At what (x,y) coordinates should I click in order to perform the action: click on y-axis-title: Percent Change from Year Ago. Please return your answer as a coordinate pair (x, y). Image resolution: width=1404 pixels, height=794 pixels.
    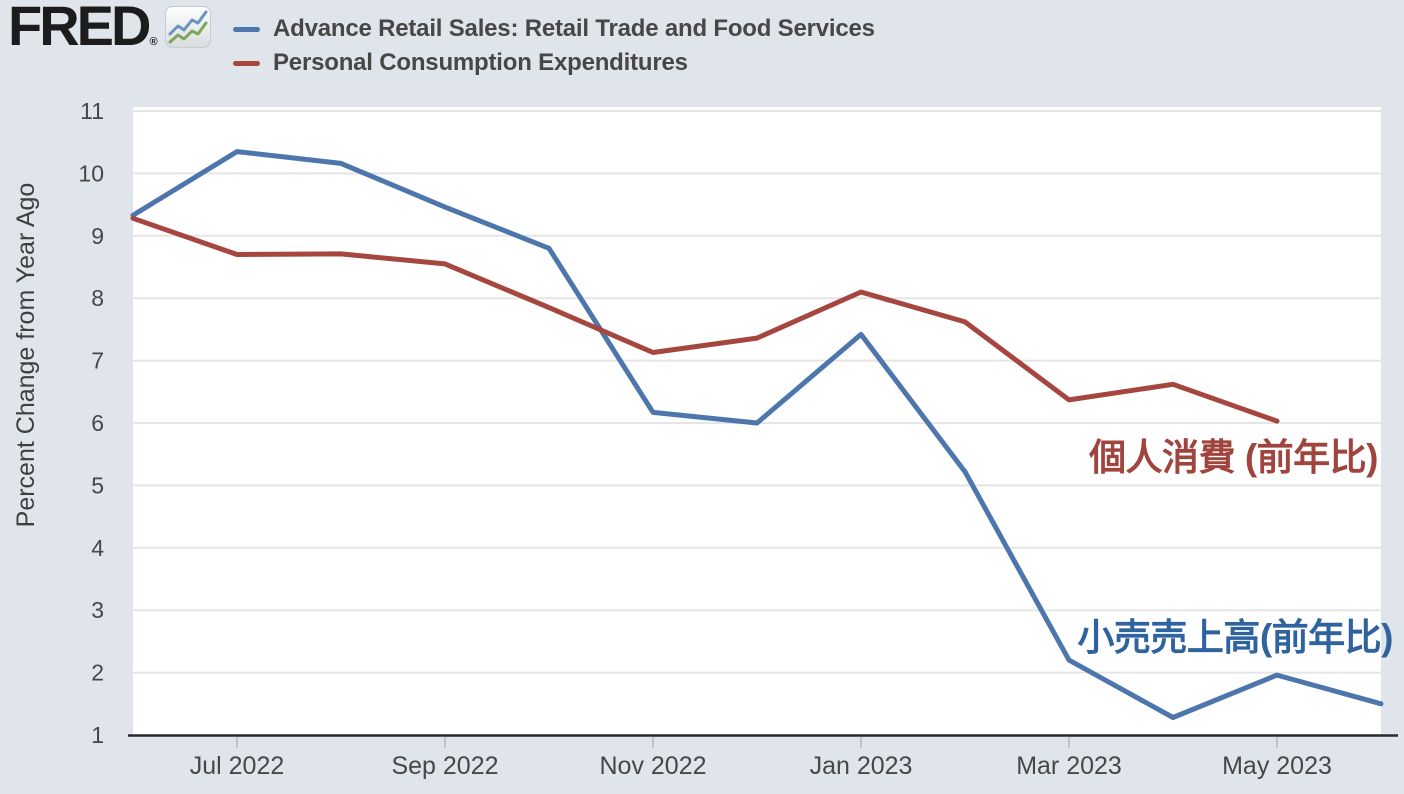
    Looking at the image, I should click on (26, 355).